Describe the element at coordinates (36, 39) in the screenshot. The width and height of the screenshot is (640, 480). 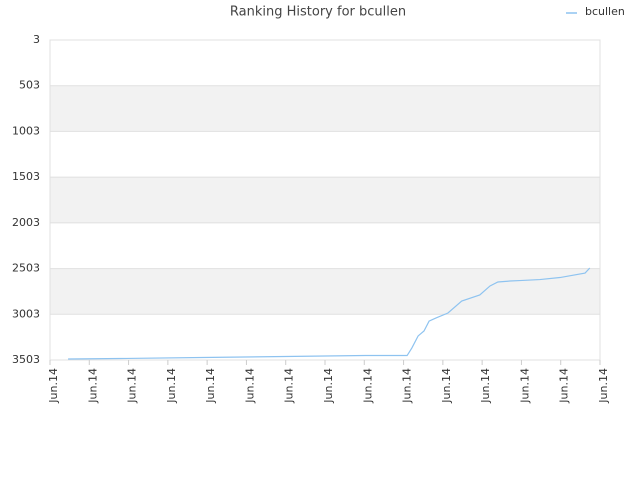
I see `y-tick-label: 3` at that location.